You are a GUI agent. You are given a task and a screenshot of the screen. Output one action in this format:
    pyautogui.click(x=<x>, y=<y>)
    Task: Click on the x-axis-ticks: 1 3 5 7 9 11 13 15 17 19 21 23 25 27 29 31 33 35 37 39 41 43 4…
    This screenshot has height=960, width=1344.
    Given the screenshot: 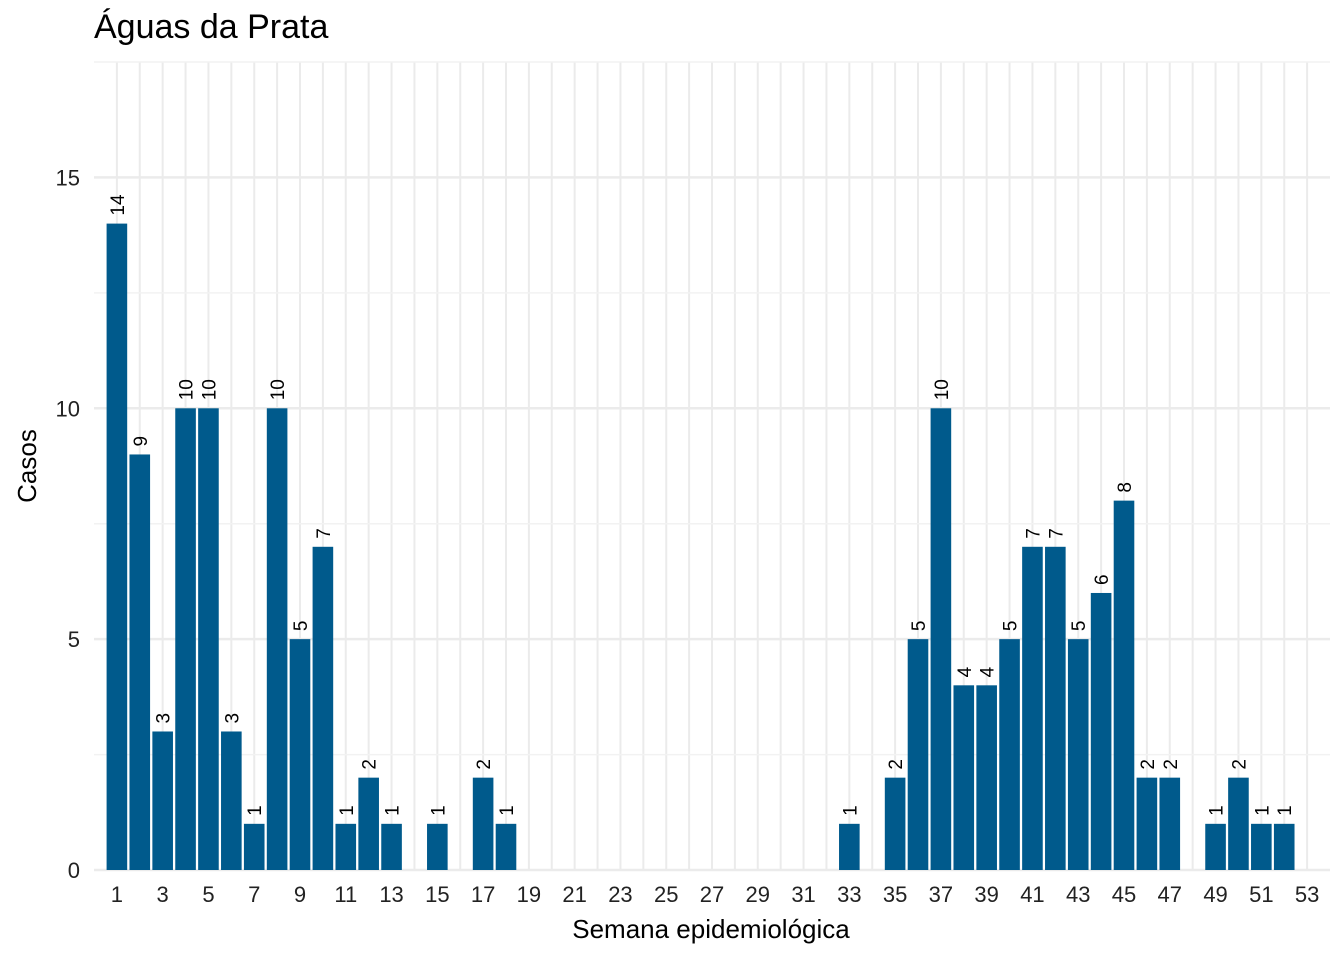 What is the action you would take?
    pyautogui.click(x=715, y=894)
    